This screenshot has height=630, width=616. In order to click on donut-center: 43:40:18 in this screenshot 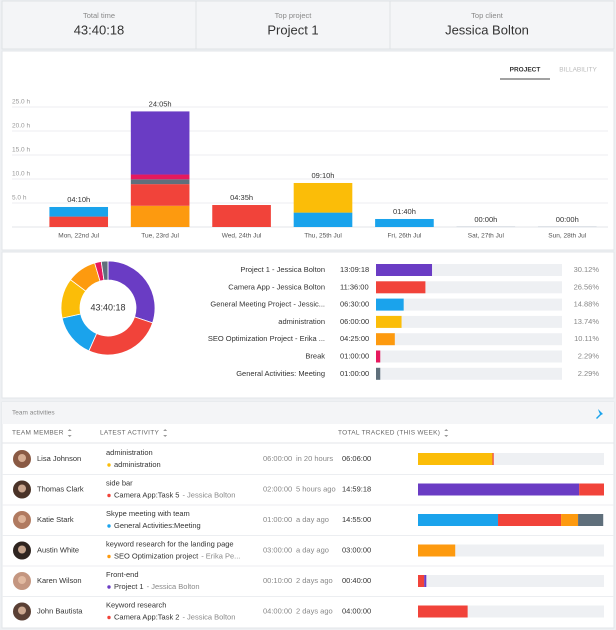, I will do `click(107, 307)`.